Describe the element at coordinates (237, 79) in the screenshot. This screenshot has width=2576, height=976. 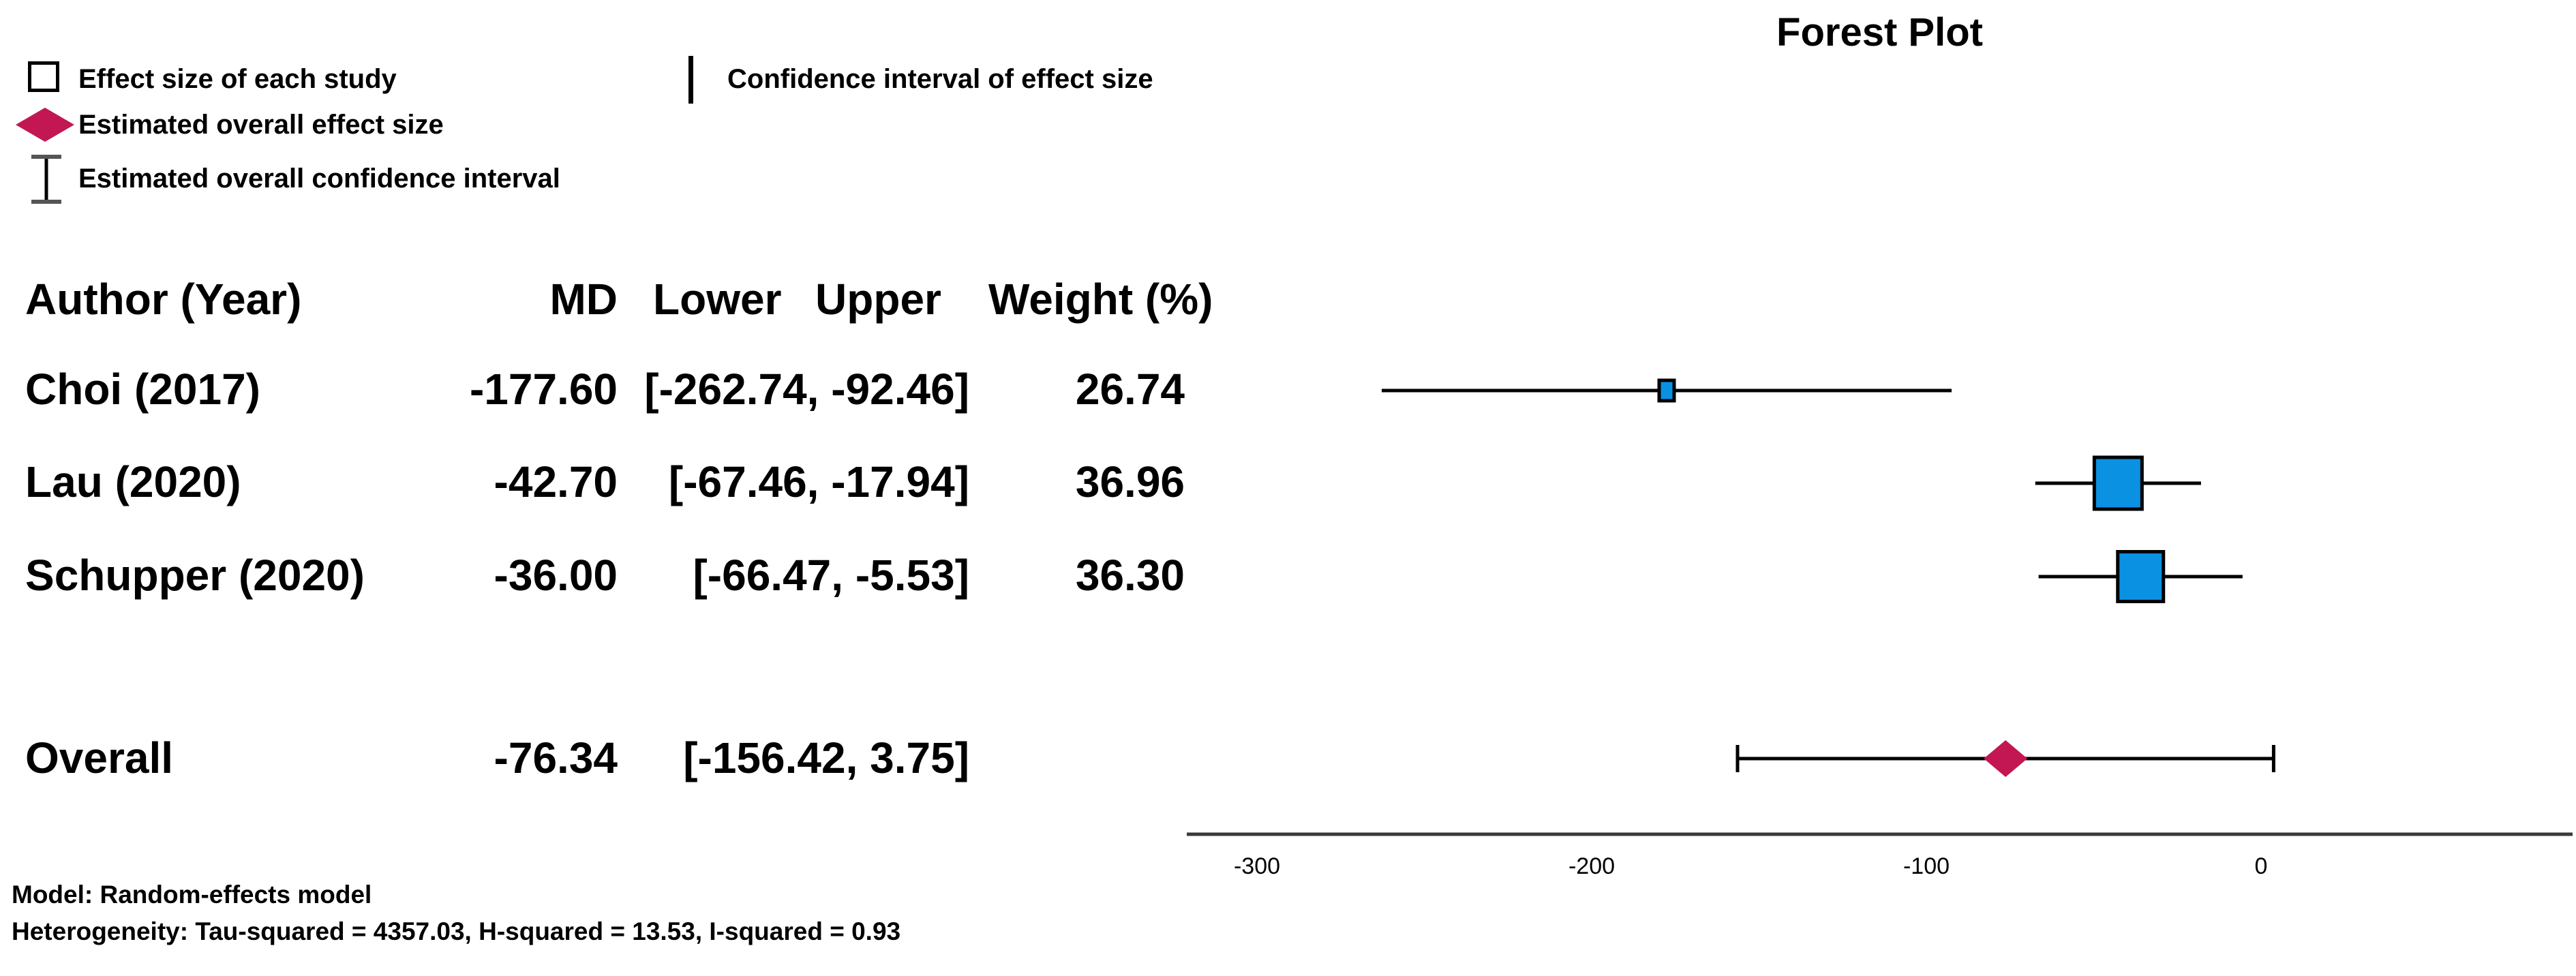
I see `legend-study-label: Effect size of each study` at that location.